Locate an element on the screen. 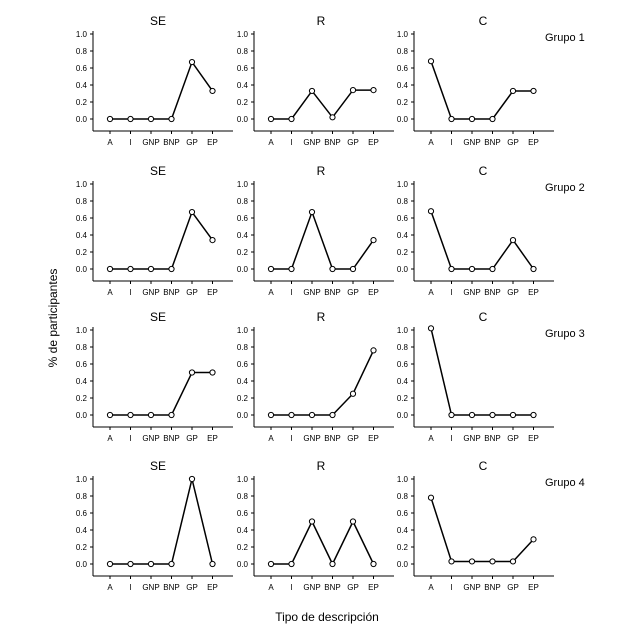 The width and height of the screenshot is (640, 628). chart-panel: R 0.0 0.2 0.4 0.6 0.8 1.0 A I GNP BNP GP EP is located at coordinates (315, 376).